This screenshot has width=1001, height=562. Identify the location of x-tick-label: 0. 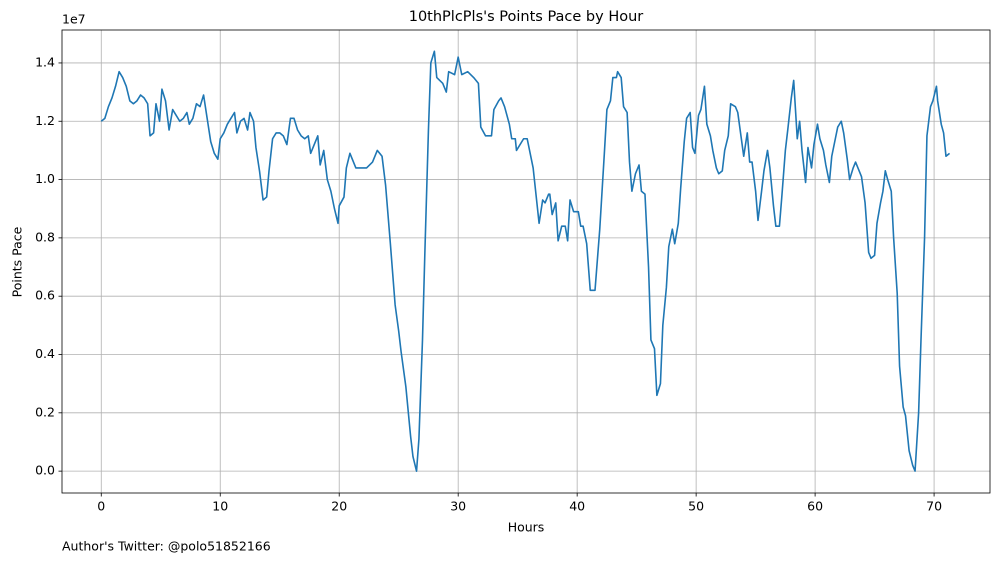
(101, 506).